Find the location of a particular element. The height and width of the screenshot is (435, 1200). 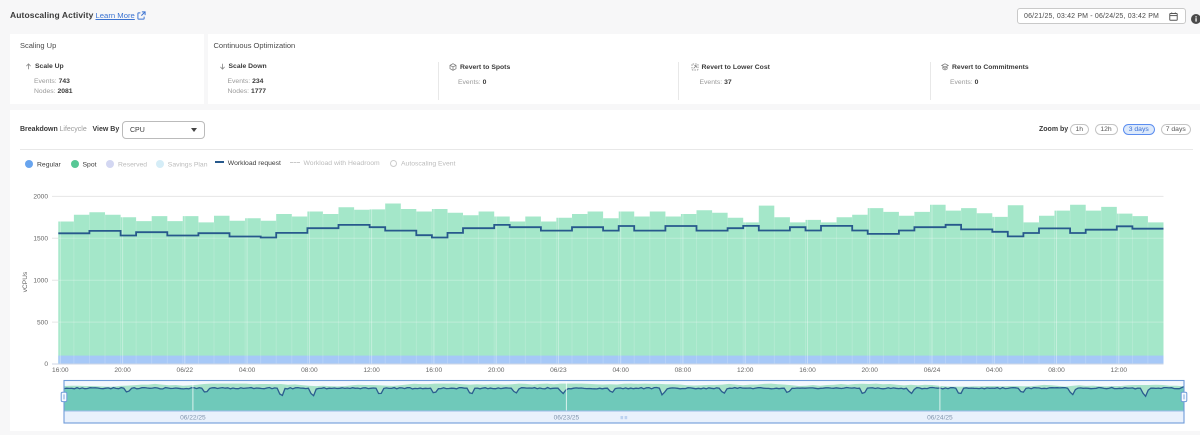

svg-text: 2000 is located at coordinates (40, 197).